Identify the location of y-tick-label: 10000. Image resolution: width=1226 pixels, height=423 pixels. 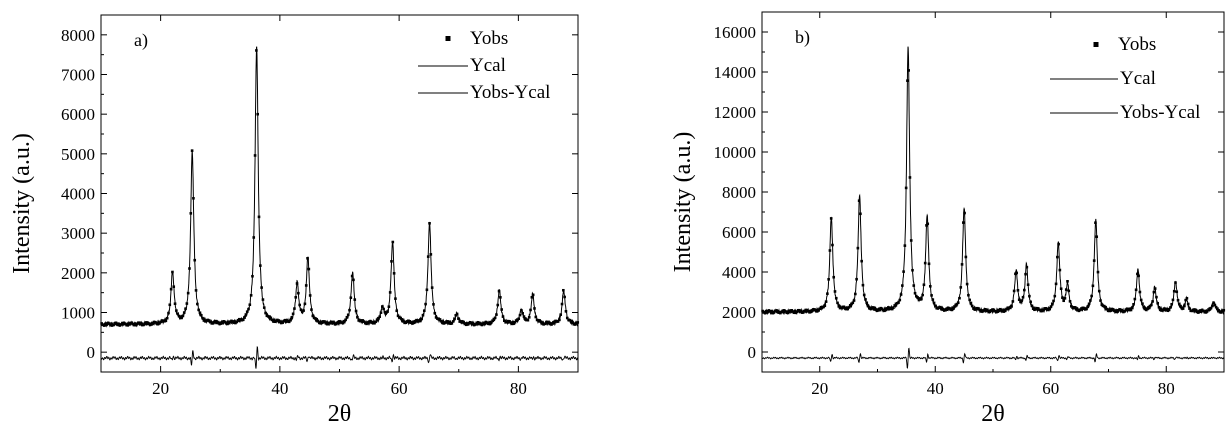
(735, 152).